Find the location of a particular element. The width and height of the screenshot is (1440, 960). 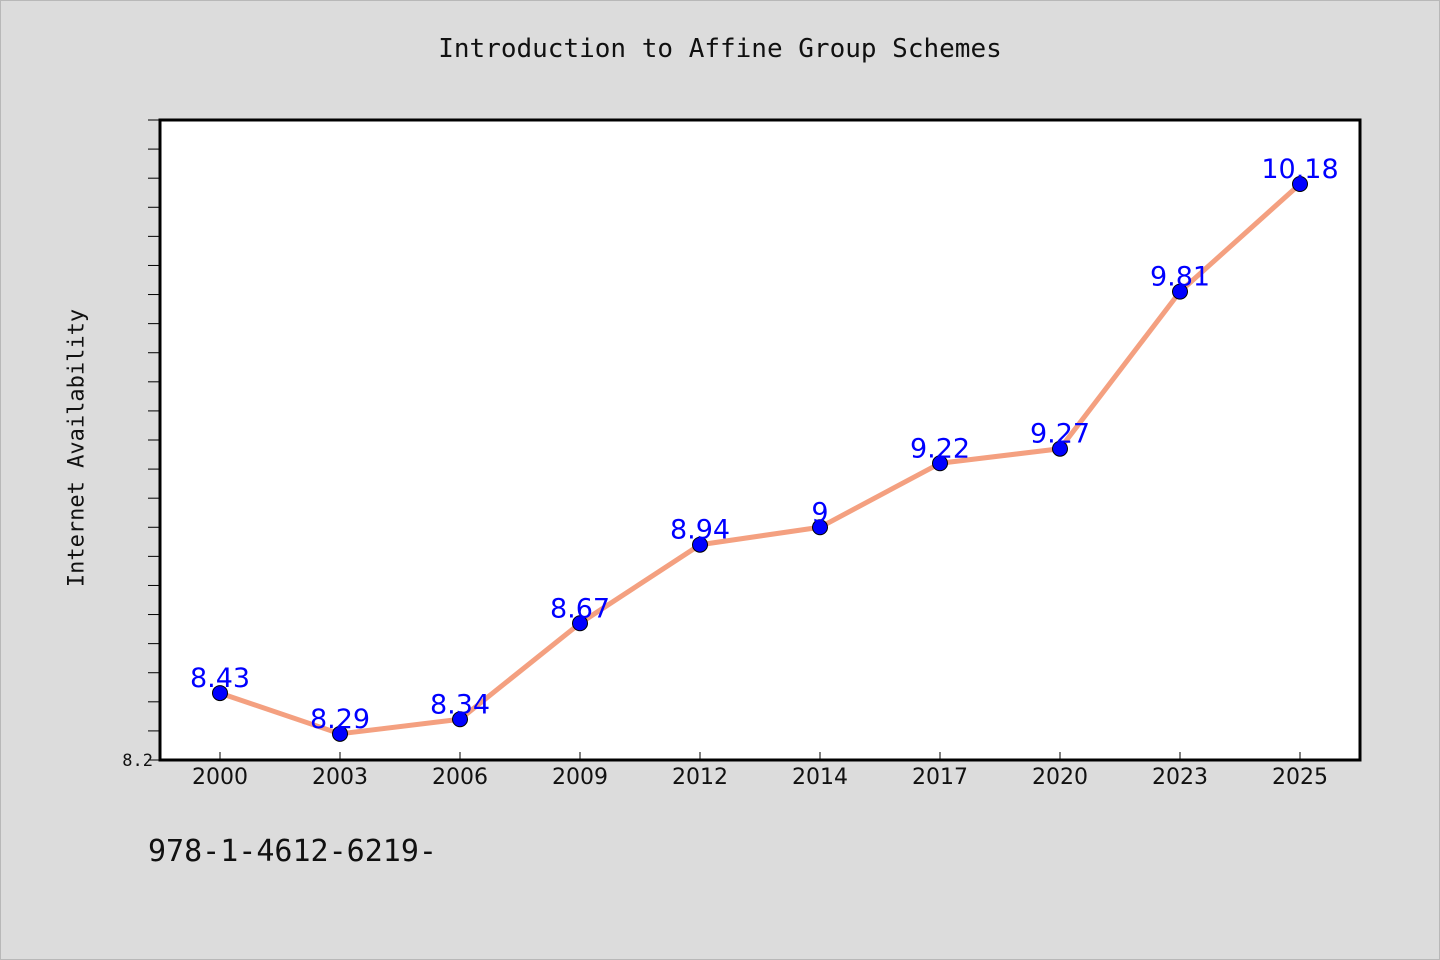

x-tick-label: 2014 is located at coordinates (820, 777).